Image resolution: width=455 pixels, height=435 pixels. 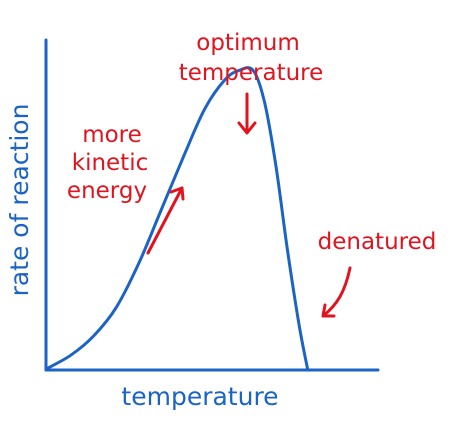 I want to click on y-axis-label: rate of reaction, so click(x=19, y=200).